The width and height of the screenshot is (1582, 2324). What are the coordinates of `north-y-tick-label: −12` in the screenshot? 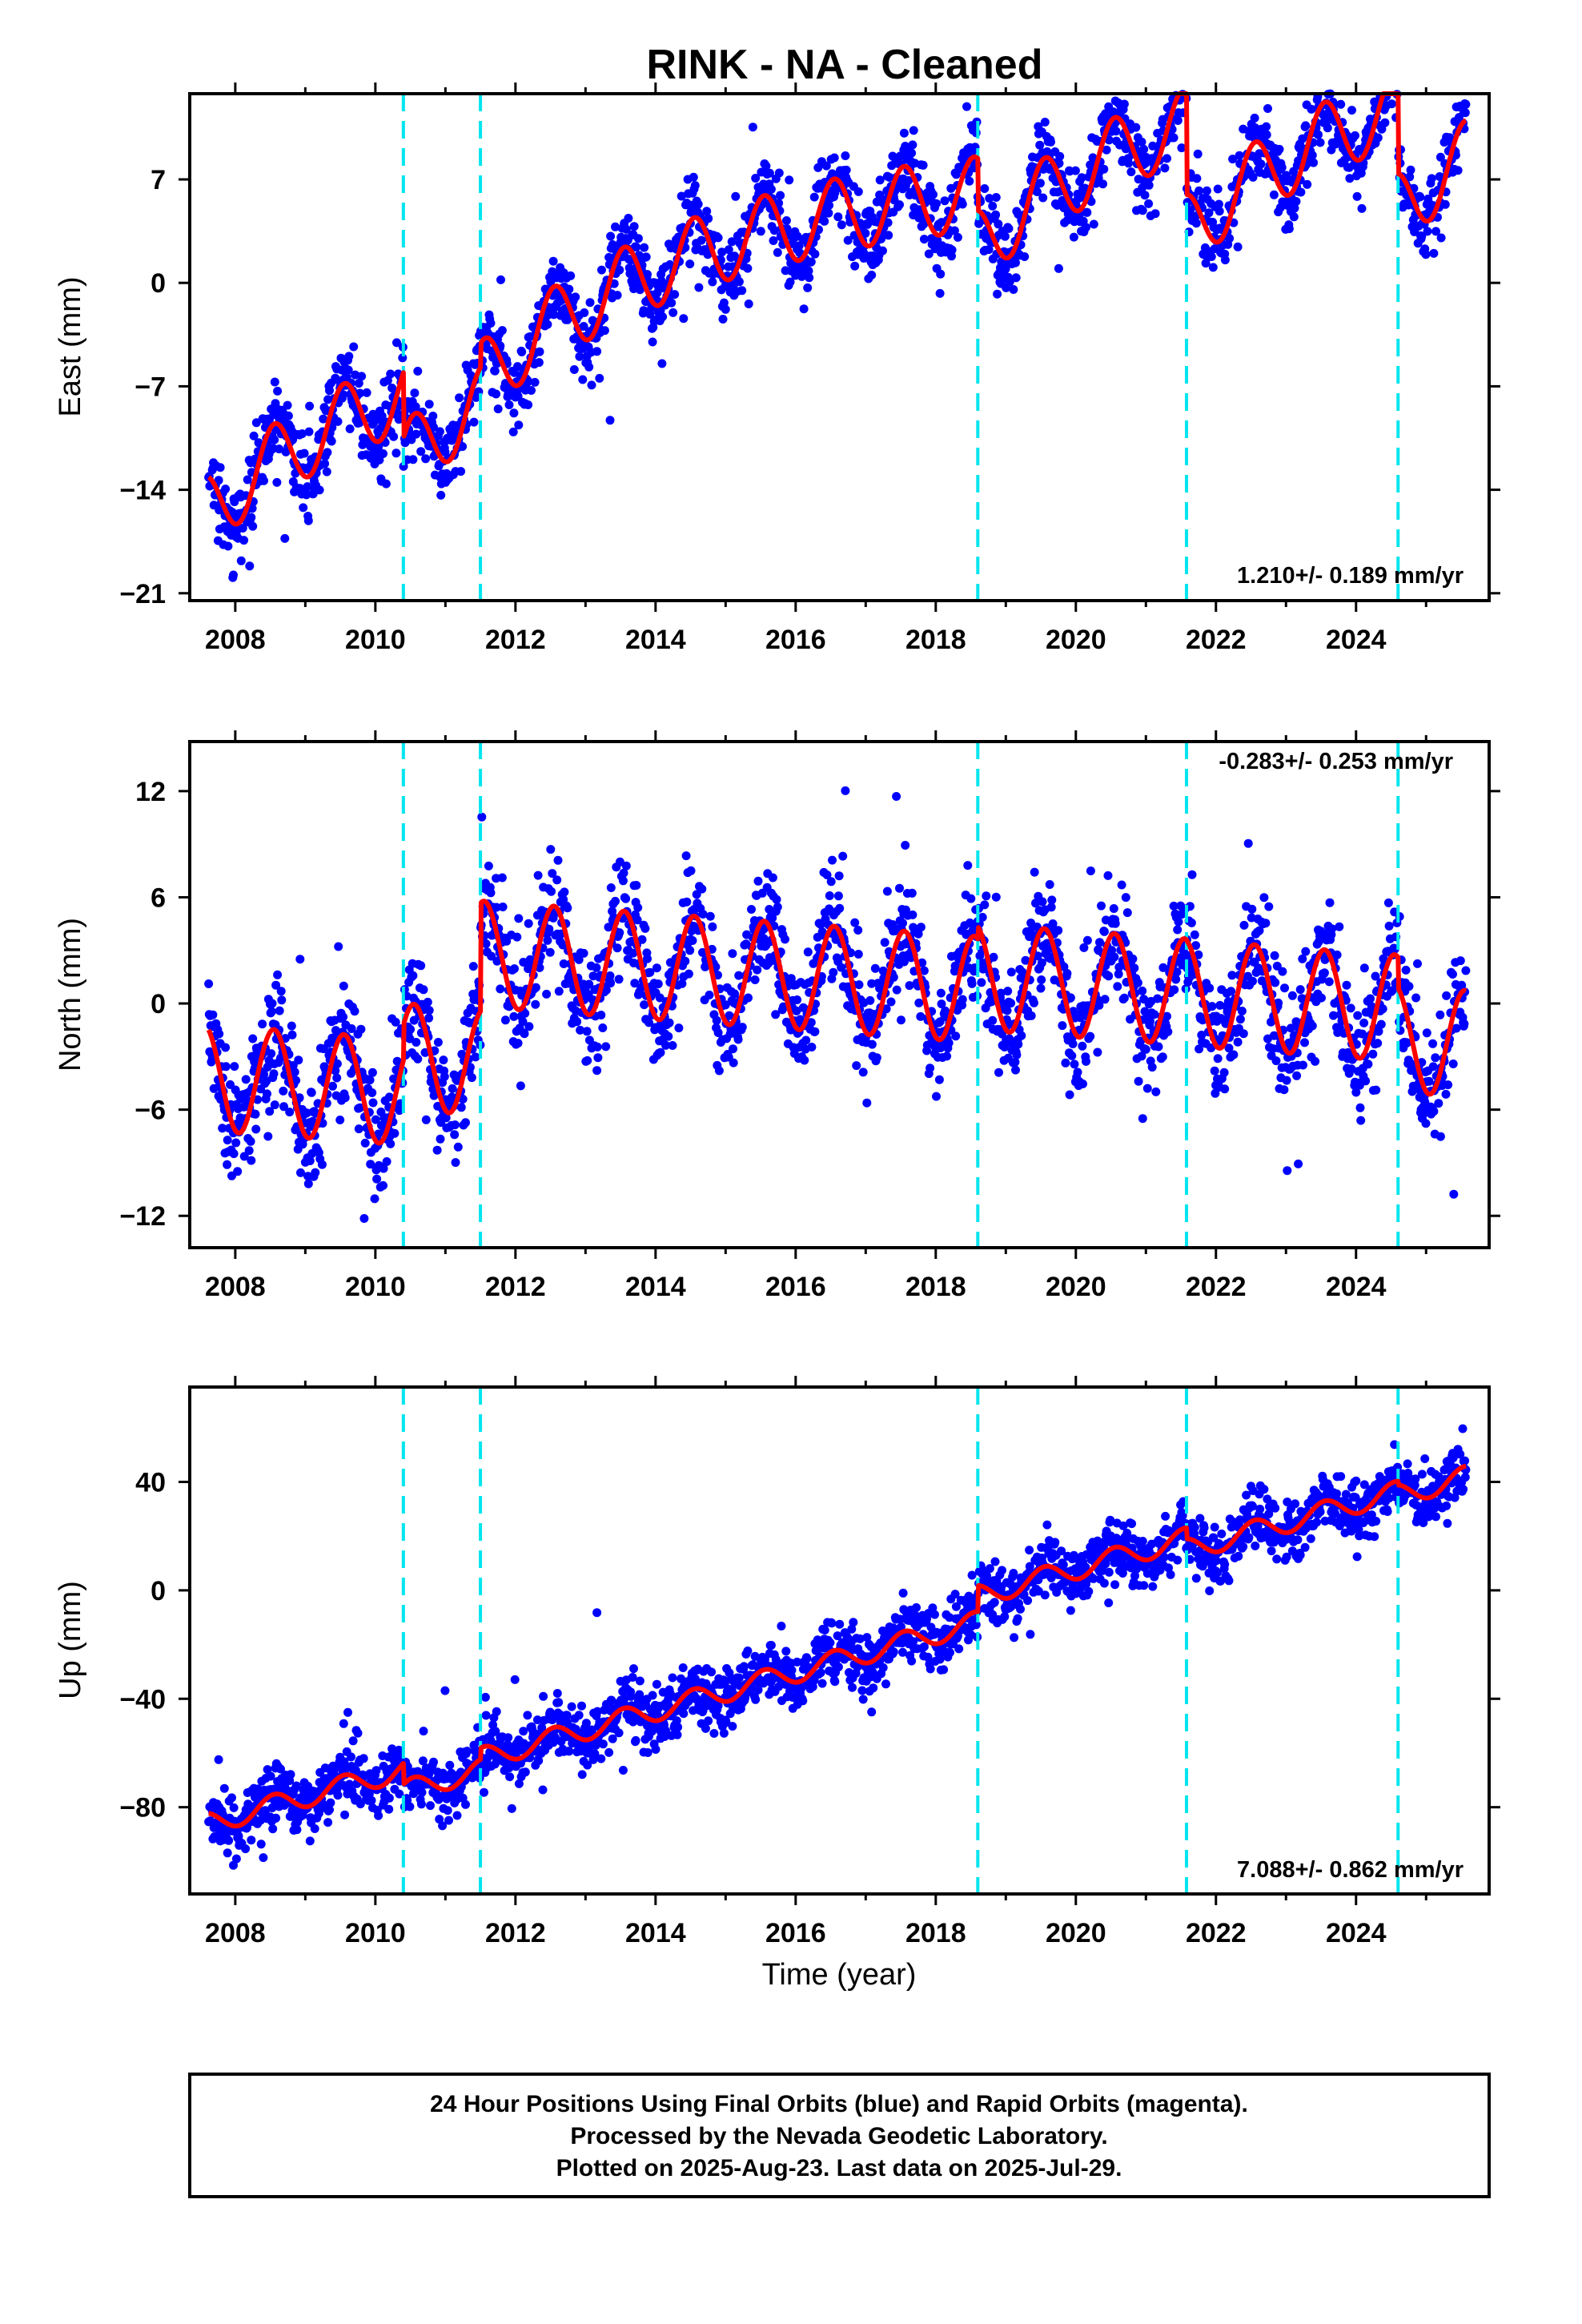 It's located at (142, 1216).